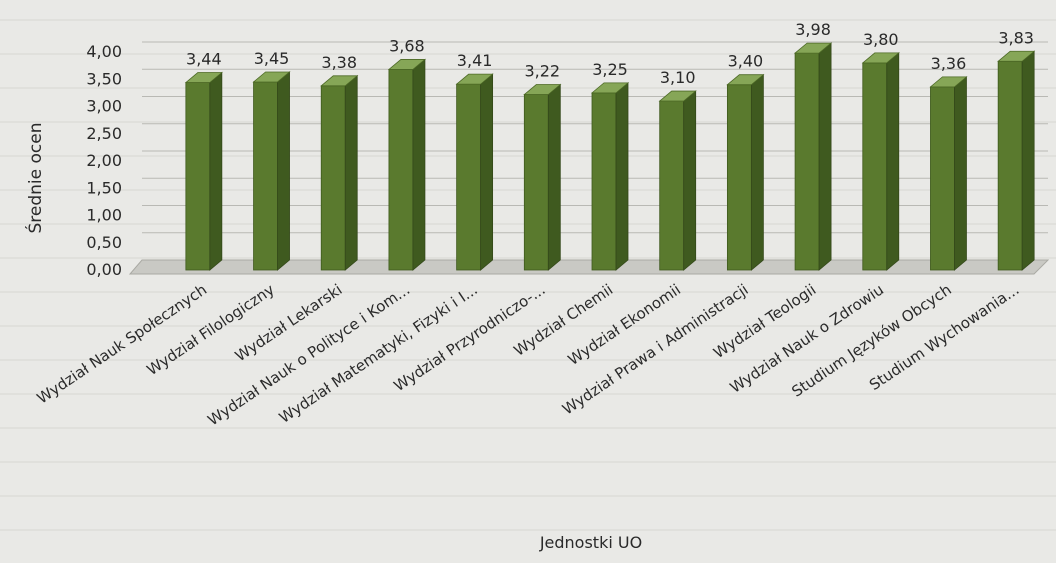  Describe the element at coordinates (610, 69) in the screenshot. I see `value-label: 3,25` at that location.